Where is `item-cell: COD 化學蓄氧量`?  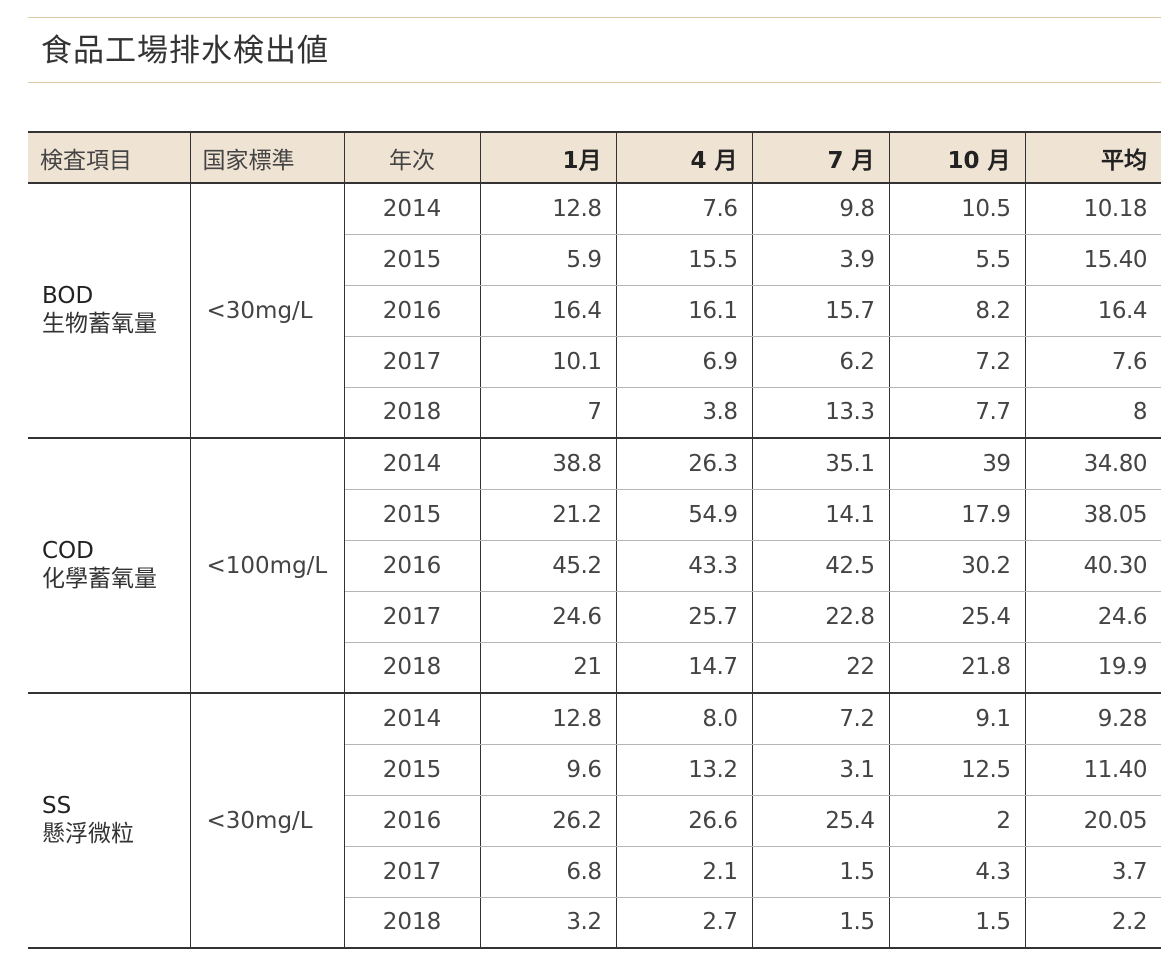 item-cell: COD 化學蓄氧量 is located at coordinates (109, 566).